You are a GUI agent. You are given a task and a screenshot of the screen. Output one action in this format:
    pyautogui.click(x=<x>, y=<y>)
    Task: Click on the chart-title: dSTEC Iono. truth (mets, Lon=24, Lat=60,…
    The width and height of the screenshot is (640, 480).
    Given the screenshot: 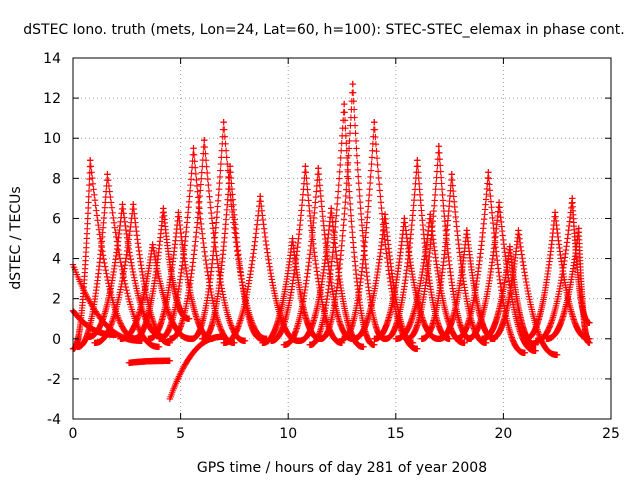 What is the action you would take?
    pyautogui.click(x=323, y=30)
    